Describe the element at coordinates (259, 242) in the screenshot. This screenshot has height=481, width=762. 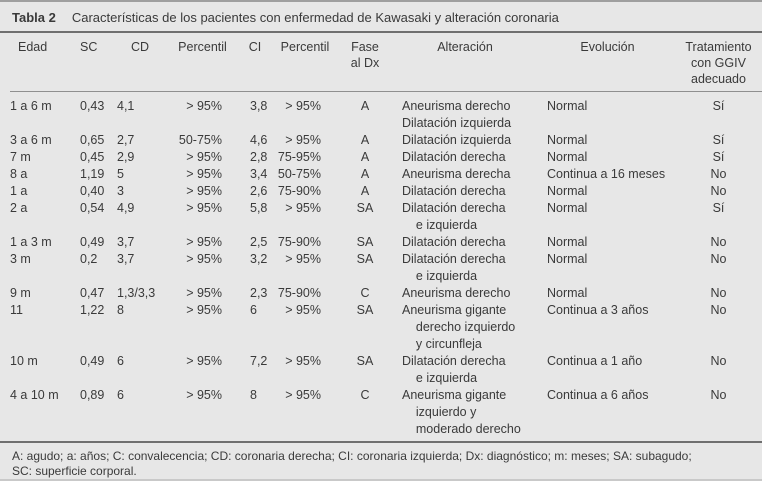
I see `cell-ci: 2,5` at that location.